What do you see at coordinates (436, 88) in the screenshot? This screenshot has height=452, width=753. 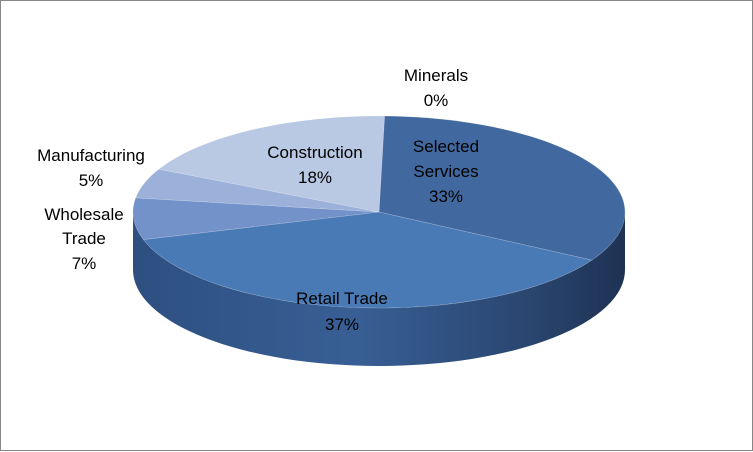 I see `slice-label-minerals: Minerals 0%` at bounding box center [436, 88].